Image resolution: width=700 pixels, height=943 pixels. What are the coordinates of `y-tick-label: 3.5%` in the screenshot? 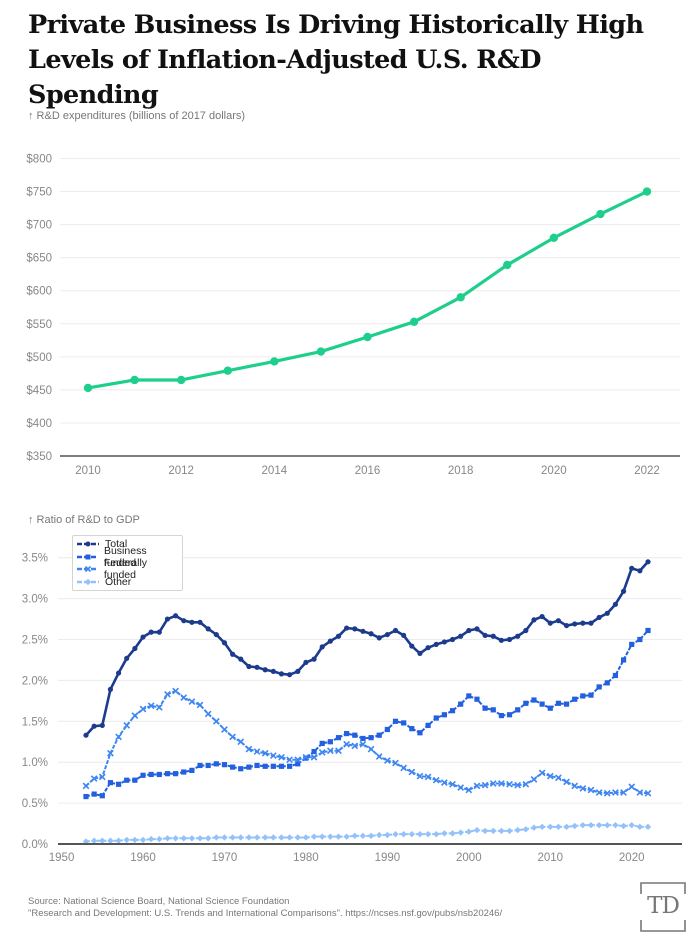 It's located at (35, 559).